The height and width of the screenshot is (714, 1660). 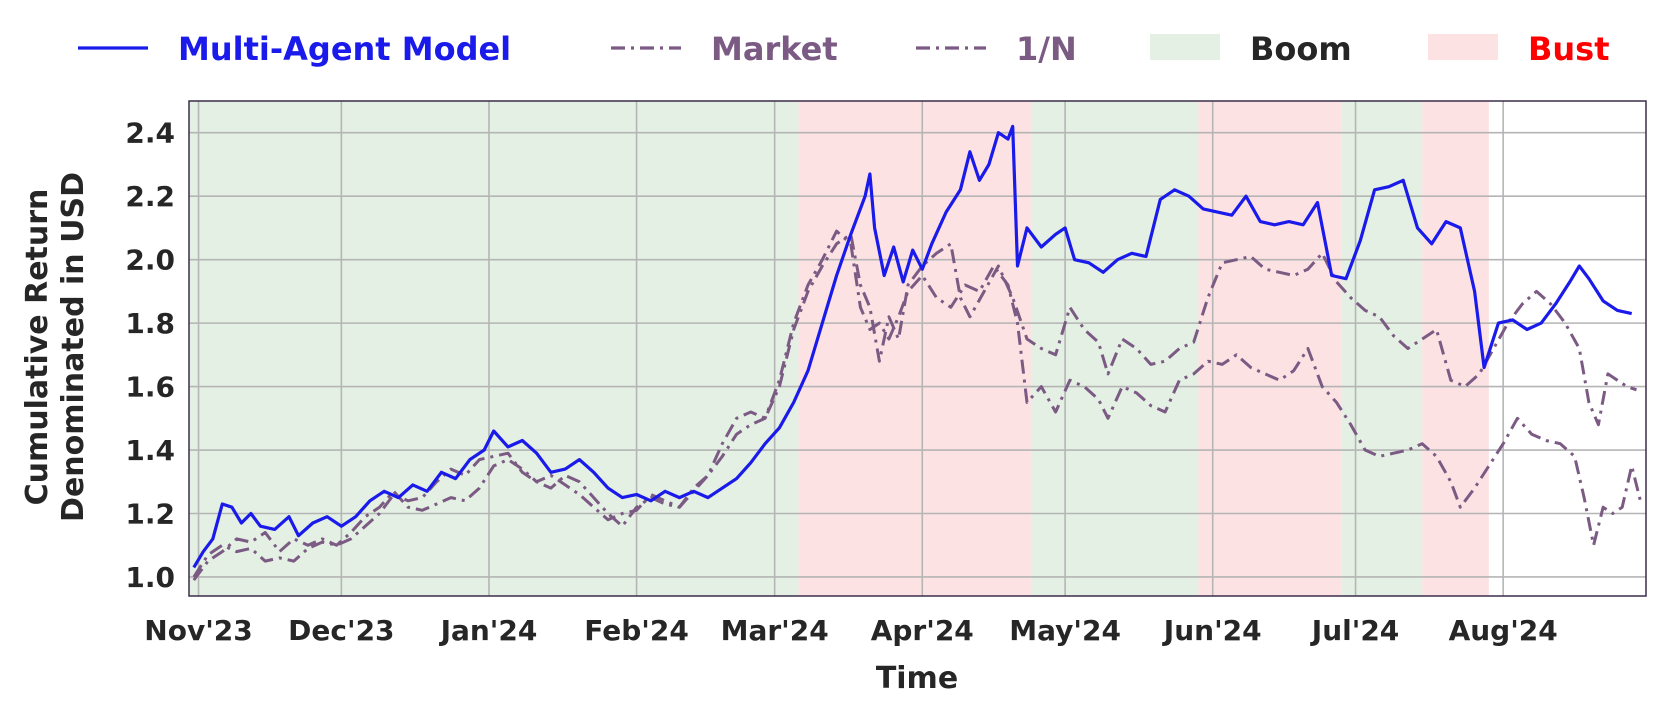 What do you see at coordinates (1503, 630) in the screenshot?
I see `x-tick-label: Aug'24` at bounding box center [1503, 630].